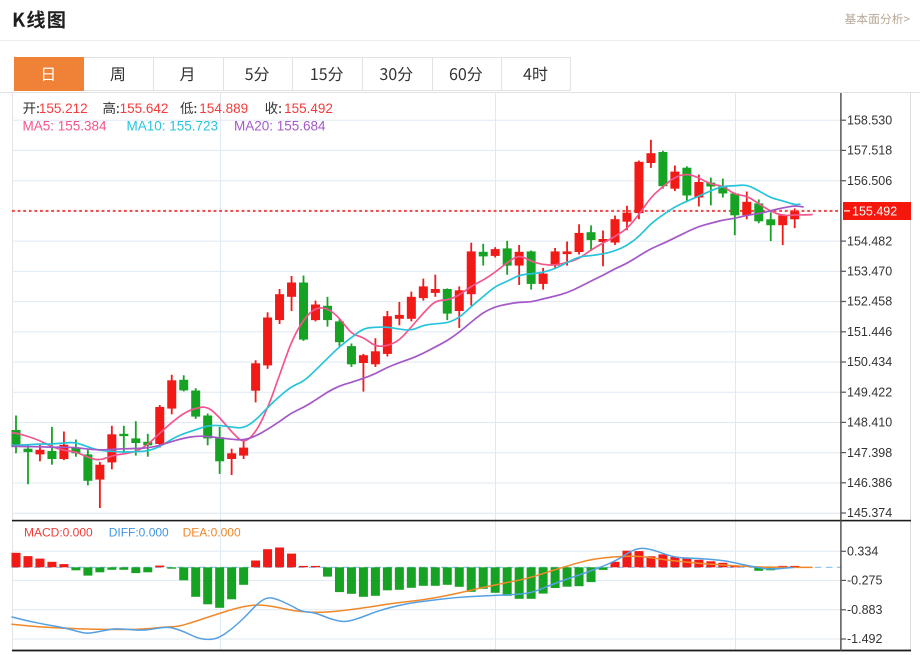 This screenshot has width=920, height=655. What do you see at coordinates (869, 483) in the screenshot?
I see `svg-text: 146.386` at bounding box center [869, 483].